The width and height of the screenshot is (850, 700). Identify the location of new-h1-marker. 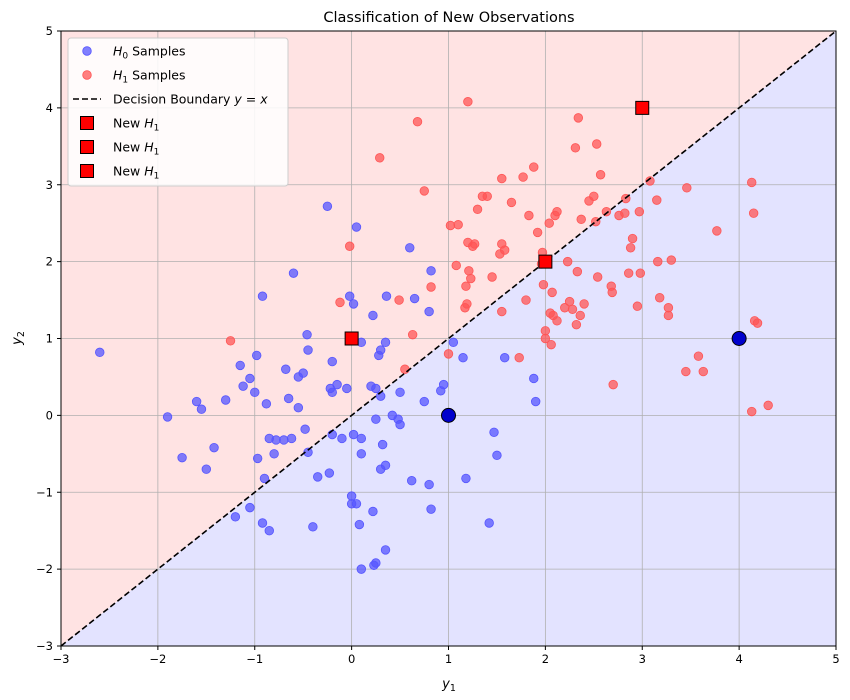
(642, 107).